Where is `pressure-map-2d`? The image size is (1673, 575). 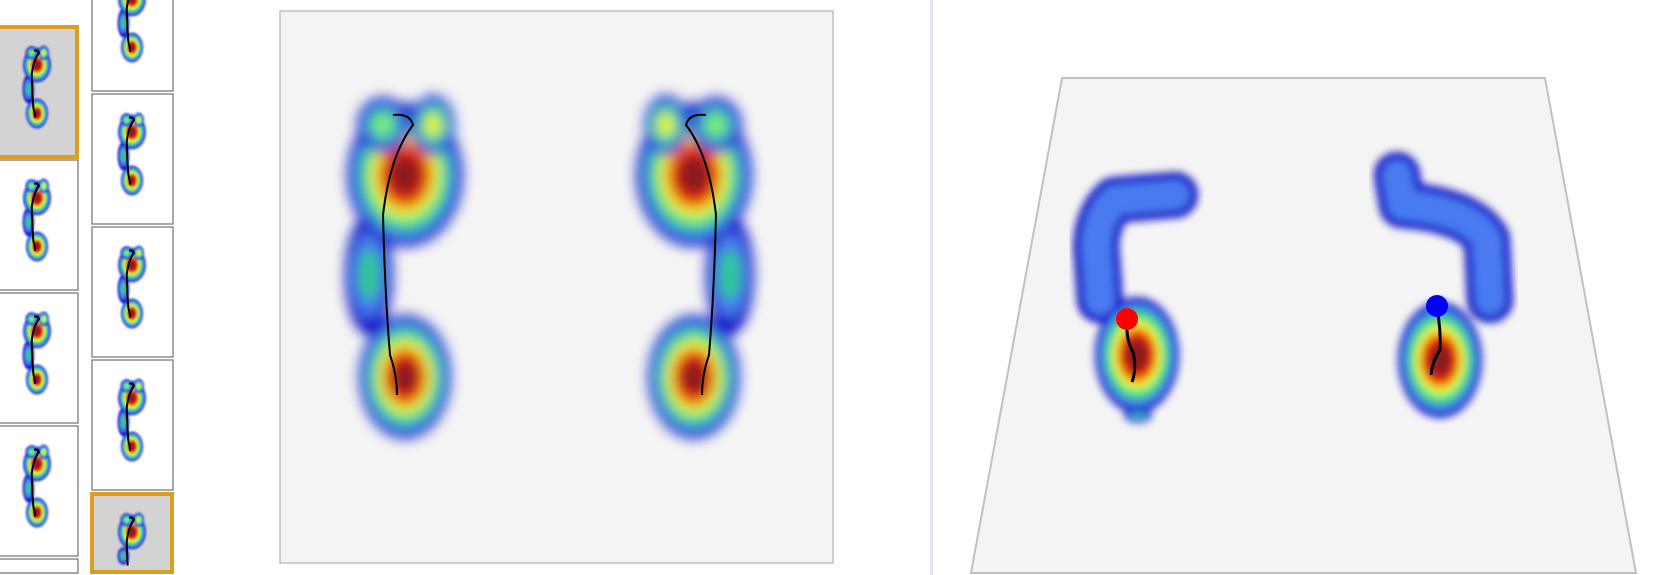 pressure-map-2d is located at coordinates (549, 267).